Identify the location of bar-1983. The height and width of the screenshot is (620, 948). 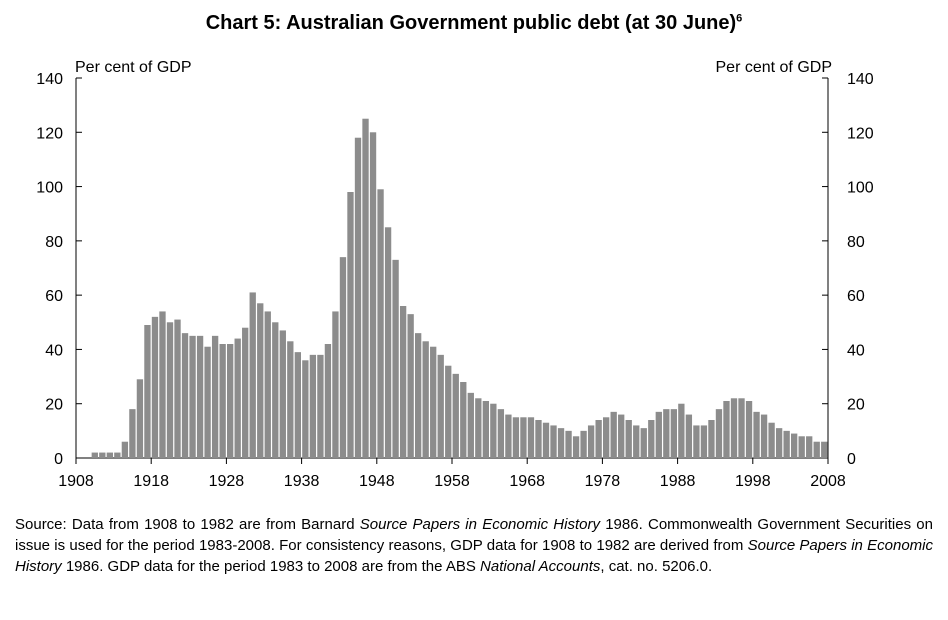
(636, 441).